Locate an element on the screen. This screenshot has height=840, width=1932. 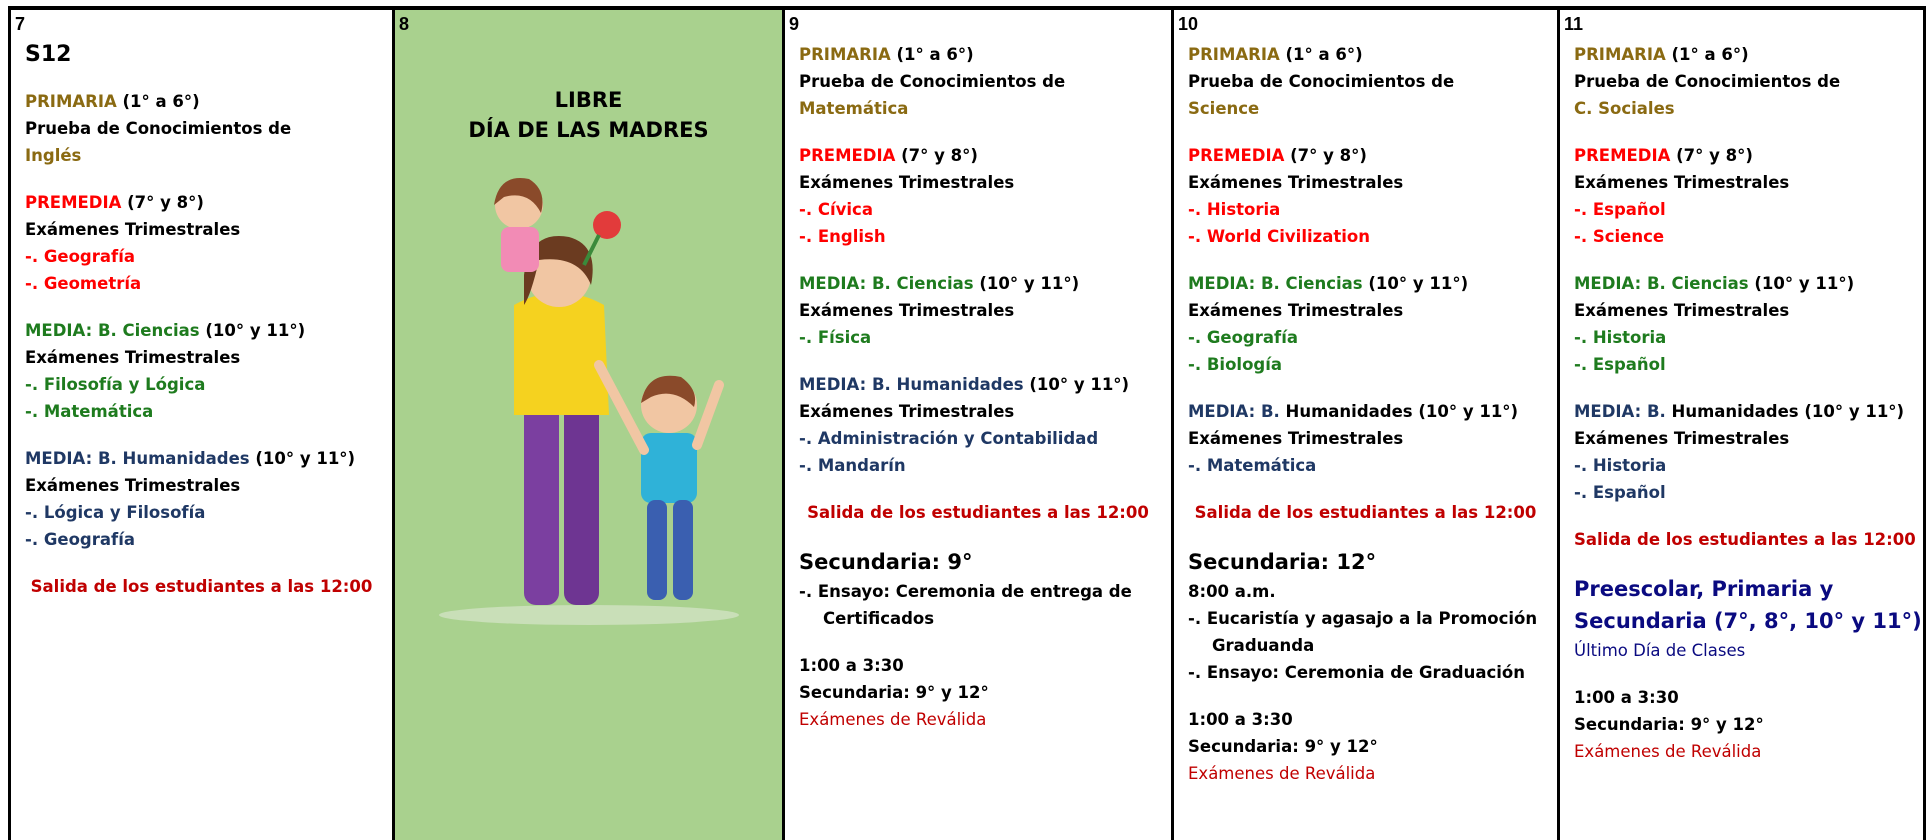
text-segment: Secundaria: 9° is located at coordinates (886, 562).